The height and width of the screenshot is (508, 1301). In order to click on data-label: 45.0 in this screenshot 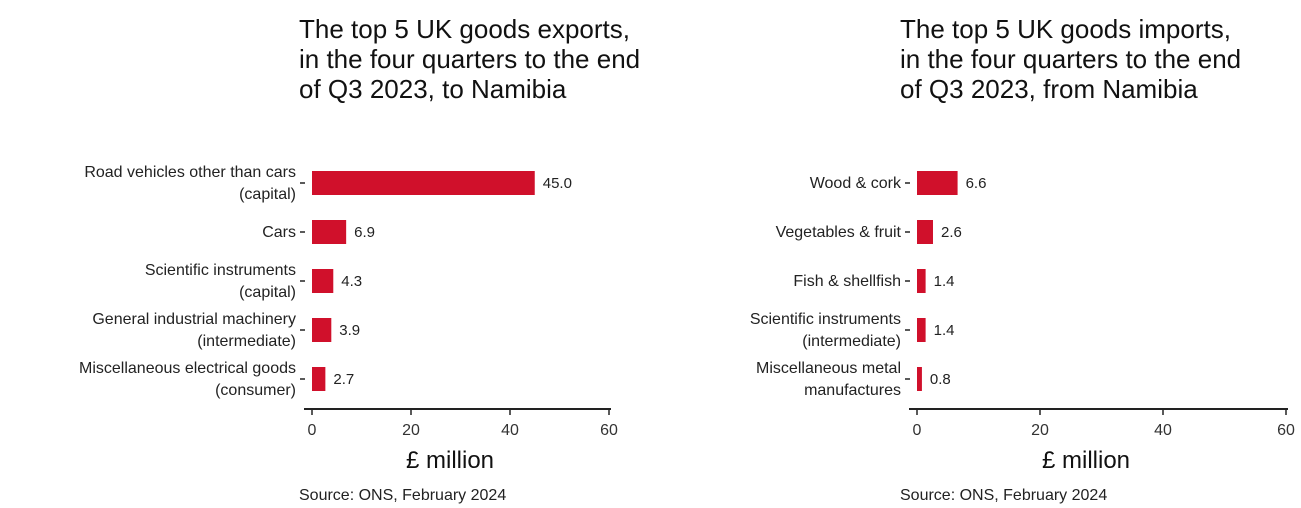, I will do `click(557, 183)`.